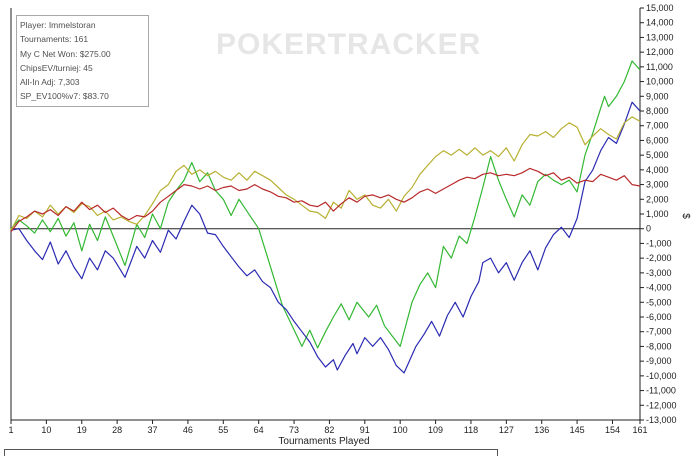  I want to click on x-tick-label: 91, so click(365, 430).